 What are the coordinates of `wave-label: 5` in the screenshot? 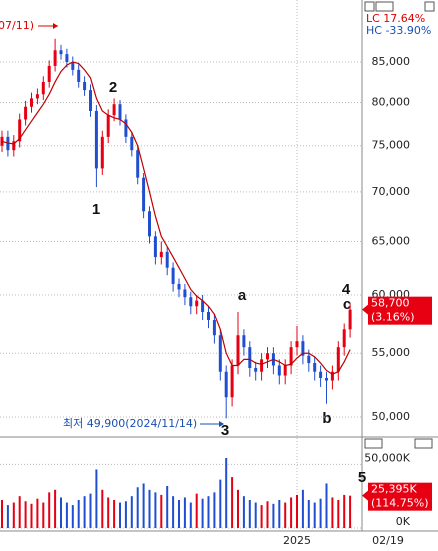 It's located at (362, 477).